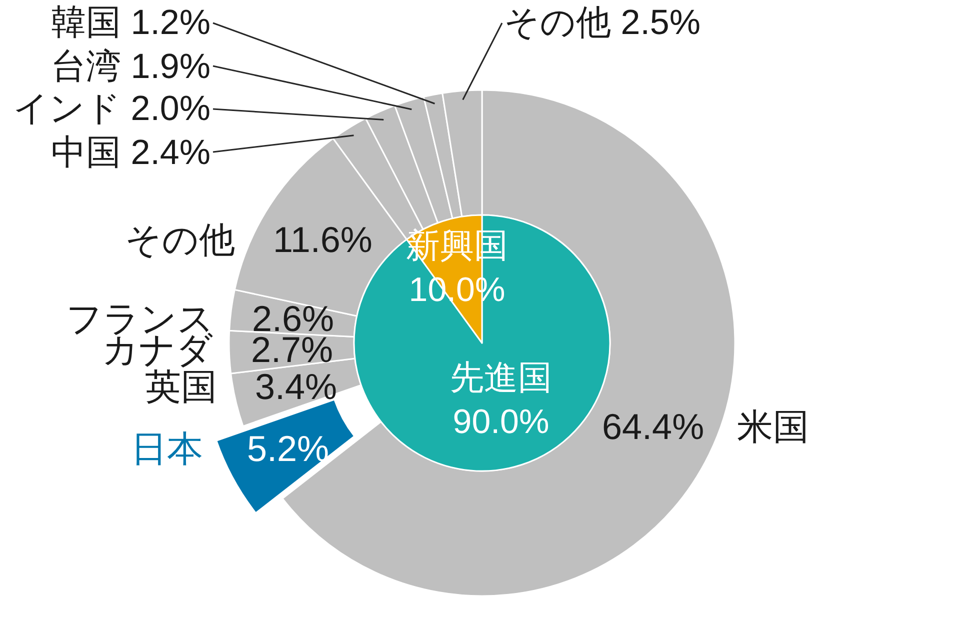 The width and height of the screenshot is (960, 628). Describe the element at coordinates (130, 22) in the screenshot. I see `slice-label: 韓国 1.2%` at that location.